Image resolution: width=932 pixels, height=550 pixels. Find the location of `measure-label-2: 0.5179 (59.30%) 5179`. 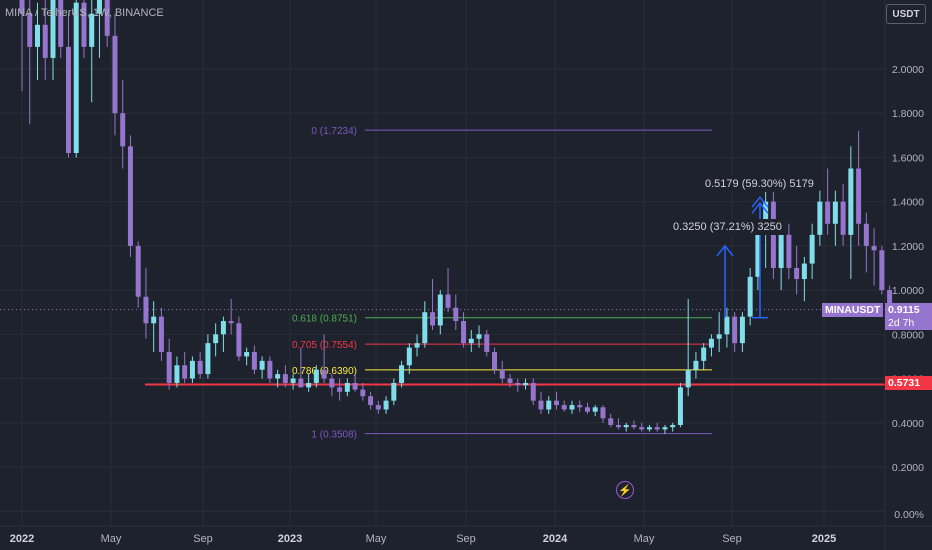

measure-label-2: 0.5179 (59.30%) 5179 is located at coordinates (759, 184).